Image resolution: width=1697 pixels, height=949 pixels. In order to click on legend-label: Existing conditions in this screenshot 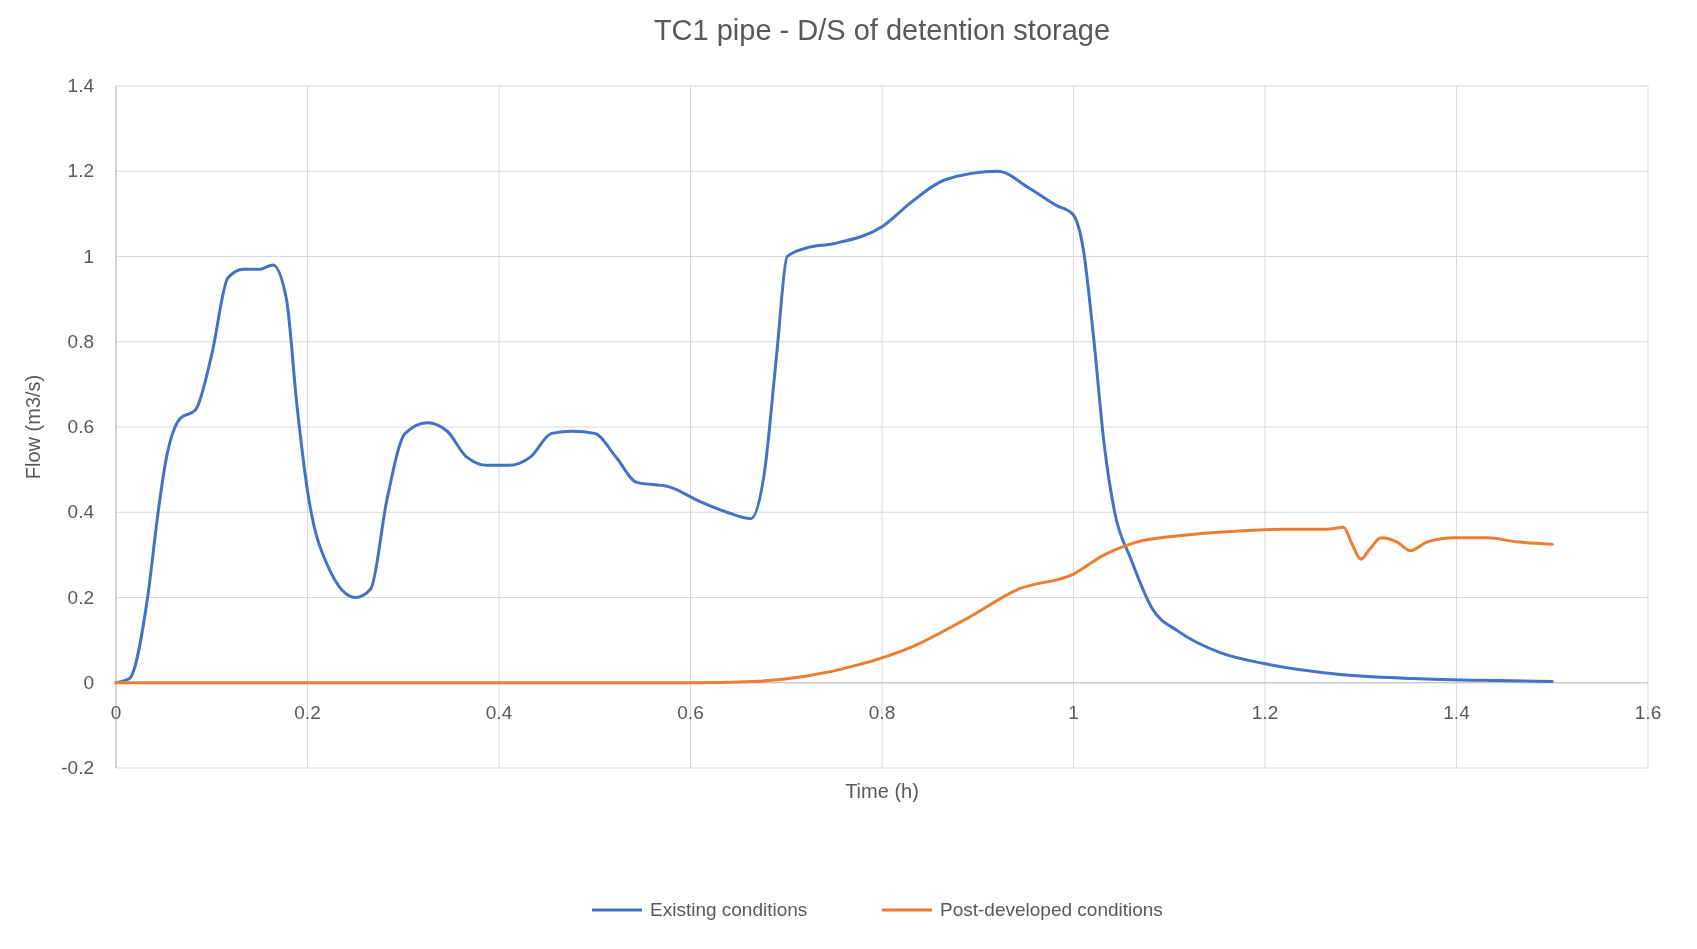, I will do `click(729, 909)`.